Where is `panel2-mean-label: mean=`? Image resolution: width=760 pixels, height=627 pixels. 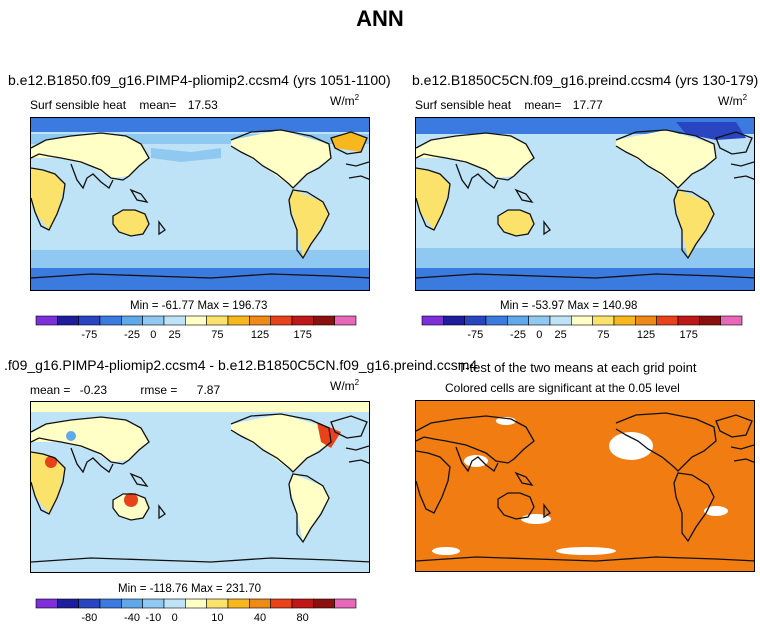
panel2-mean-label: mean= is located at coordinates (543, 105).